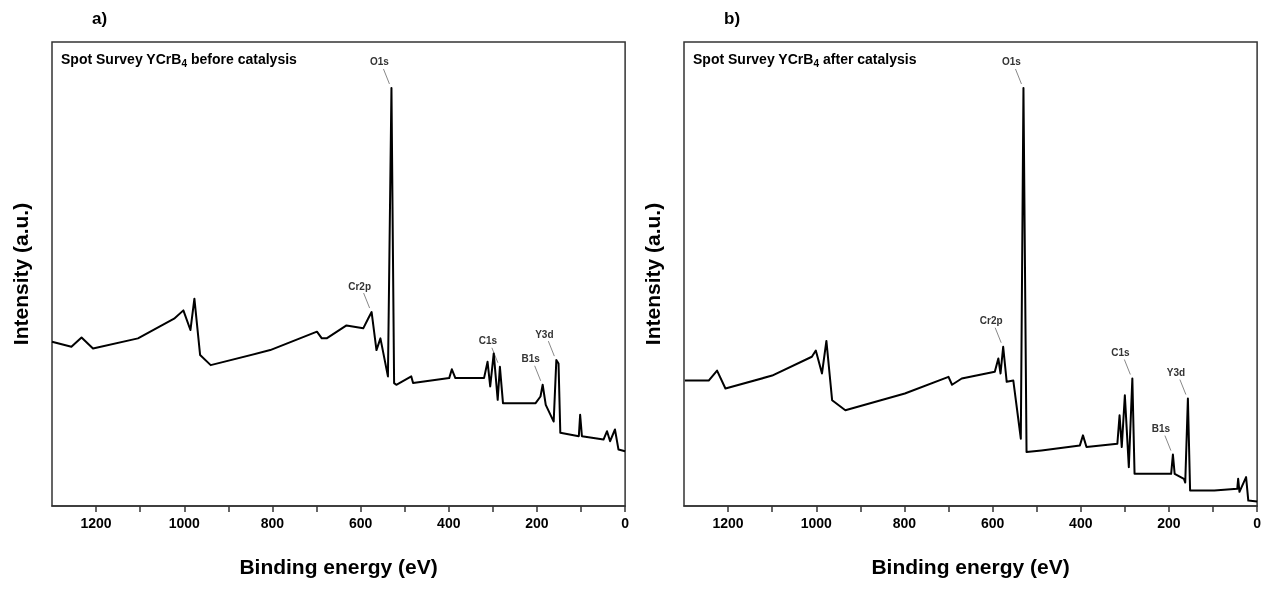 Image resolution: width=1273 pixels, height=594 pixels. I want to click on text: a), so click(100, 18).